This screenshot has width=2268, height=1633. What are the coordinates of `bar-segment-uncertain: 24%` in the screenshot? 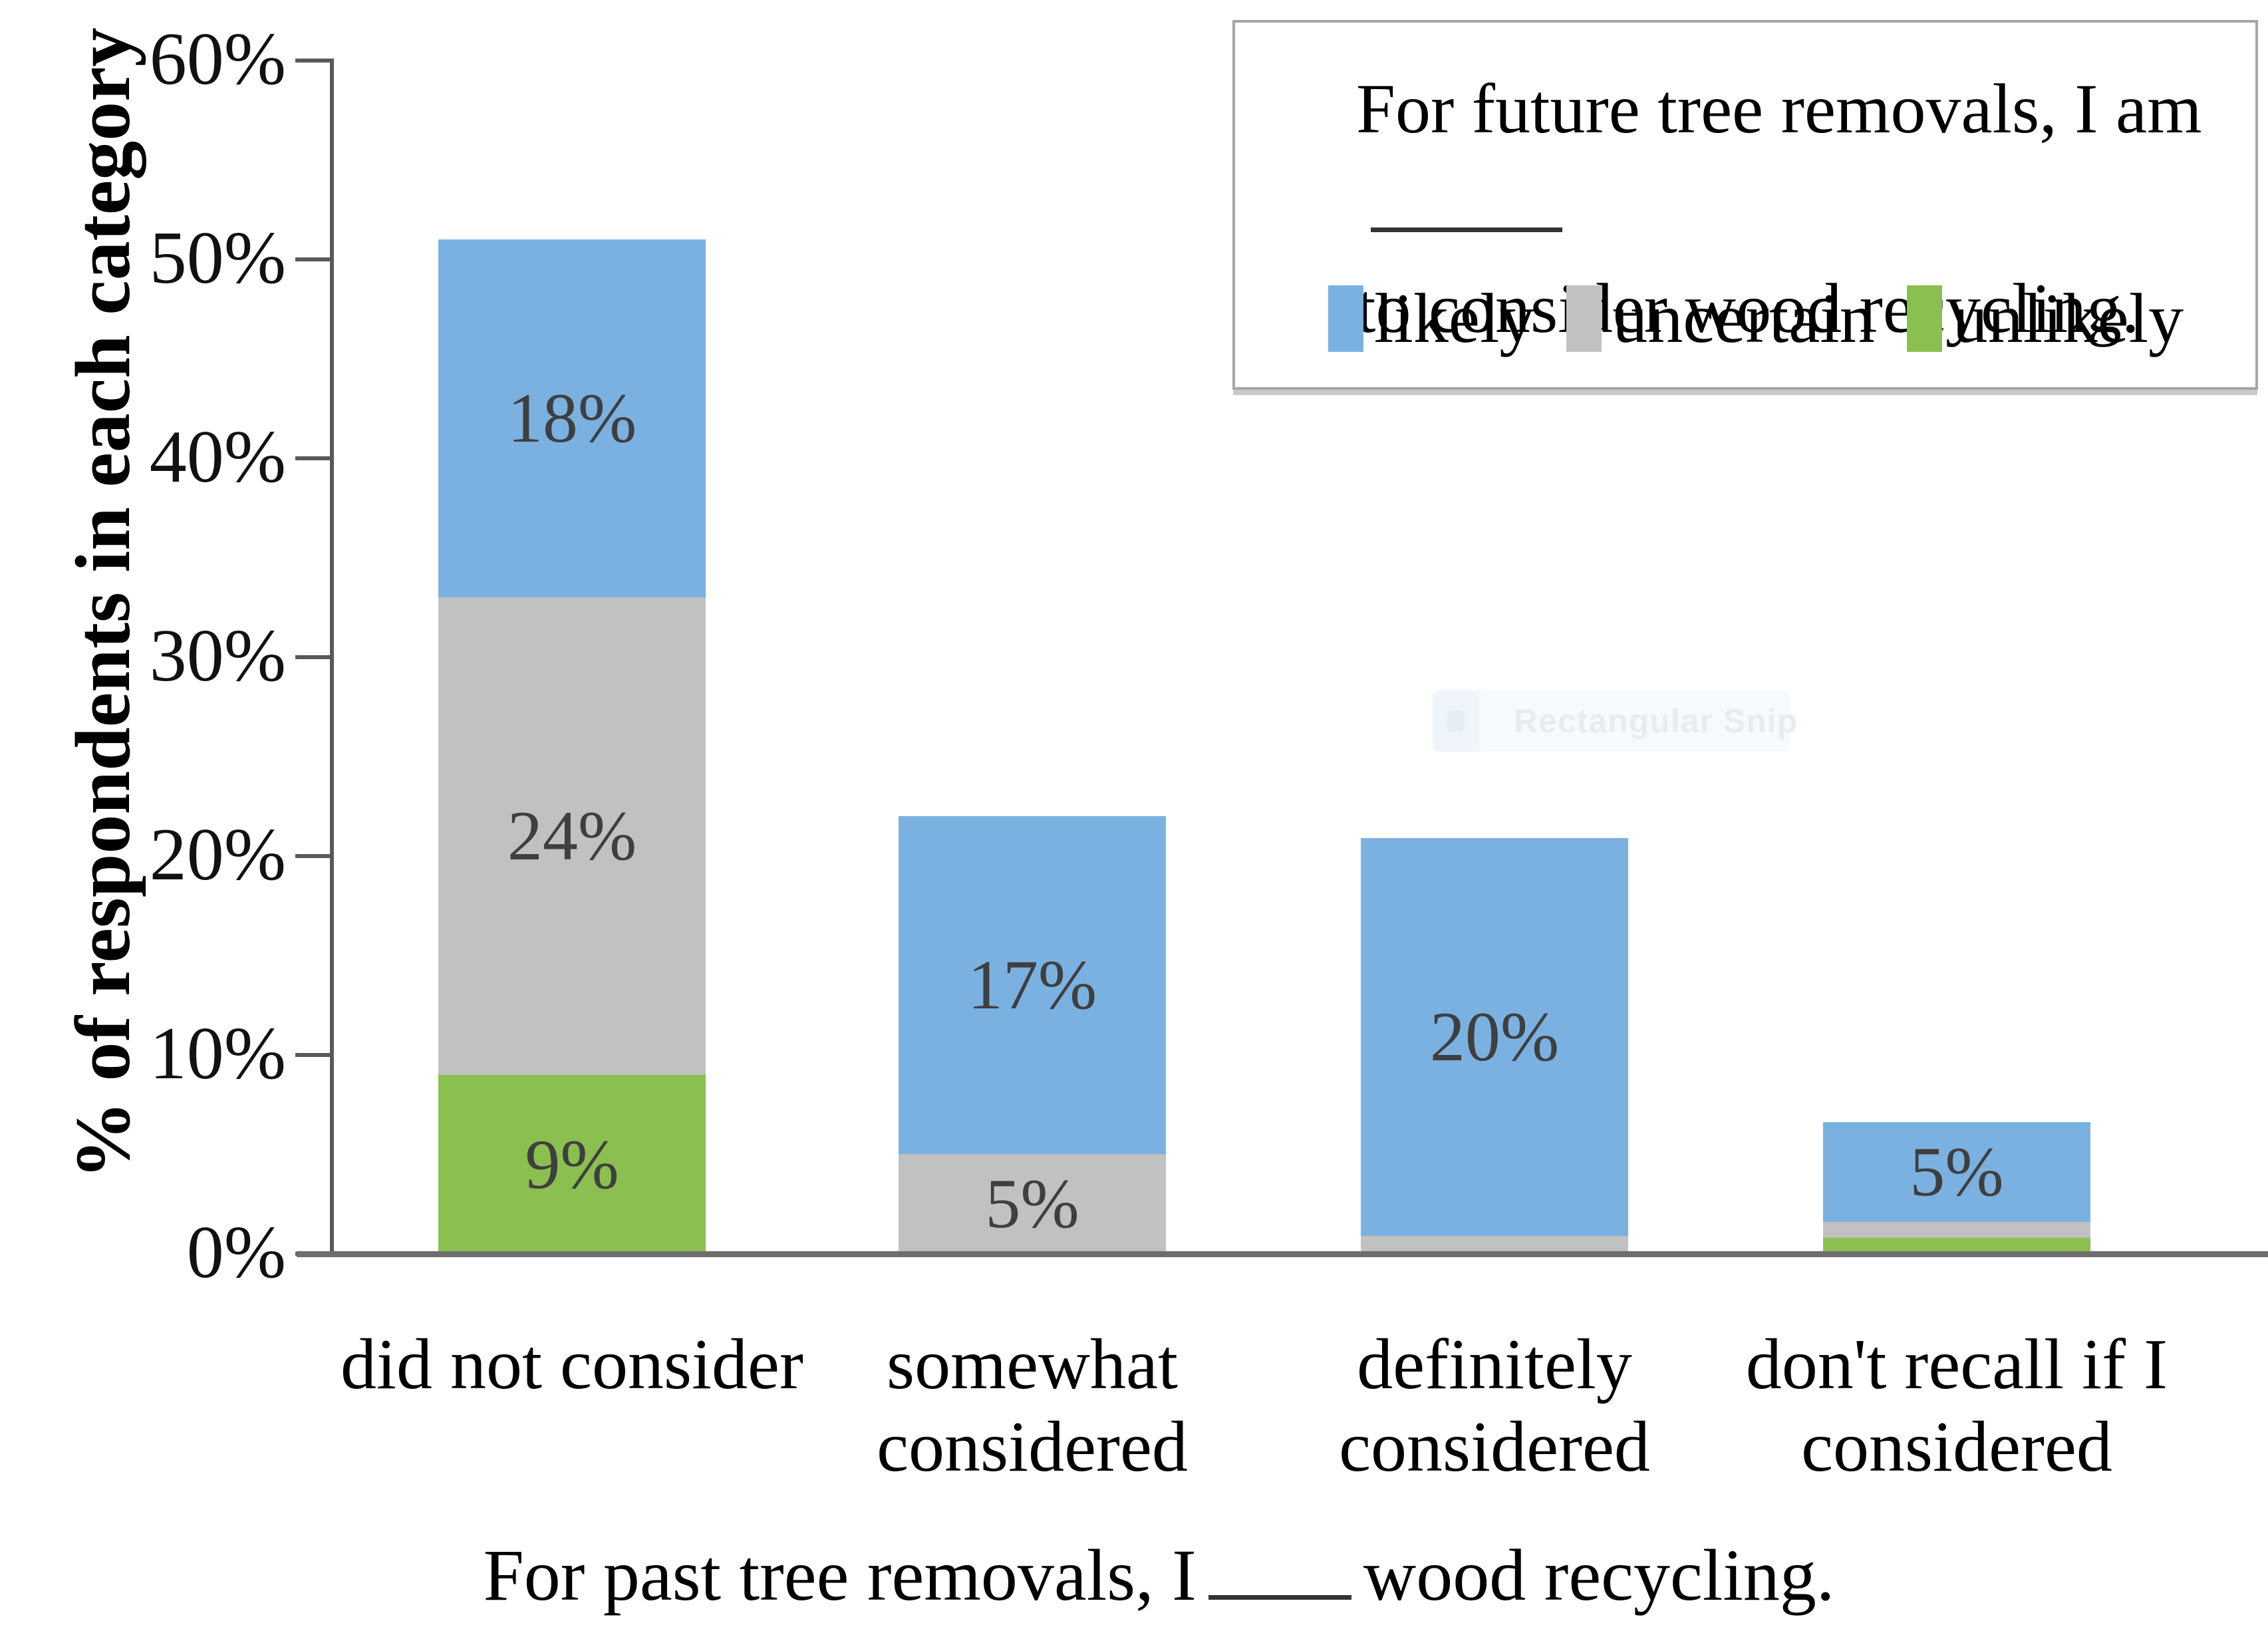 It's located at (572, 836).